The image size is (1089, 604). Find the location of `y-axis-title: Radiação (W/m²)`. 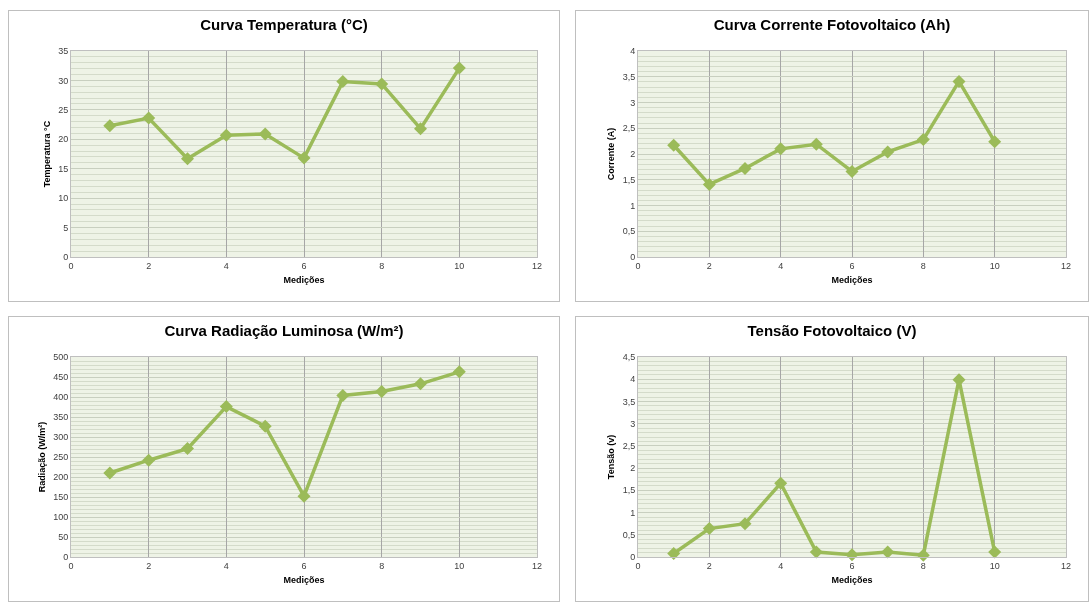

y-axis-title: Radiação (W/m²) is located at coordinates (41, 457).